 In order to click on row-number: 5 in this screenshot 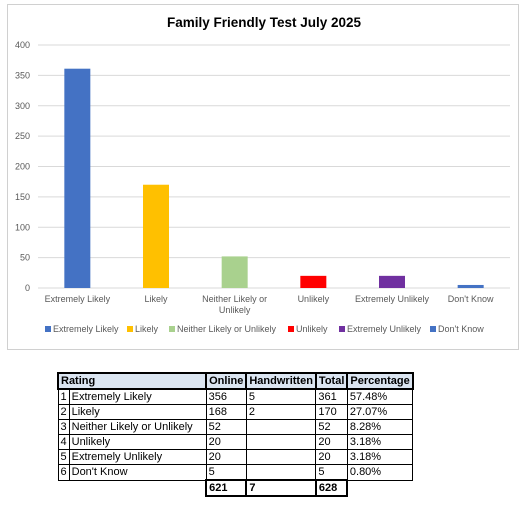, I will do `click(63, 457)`.